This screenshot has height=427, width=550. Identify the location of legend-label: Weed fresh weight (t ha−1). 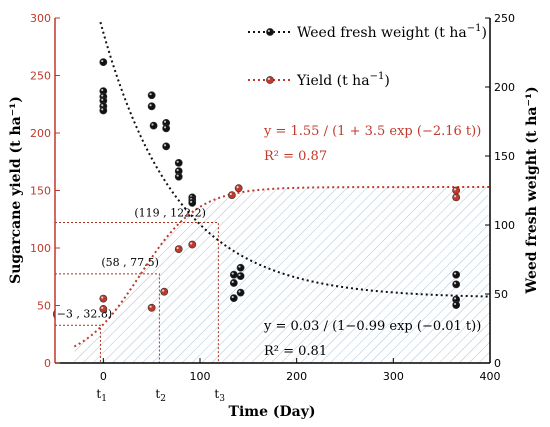
(392, 32).